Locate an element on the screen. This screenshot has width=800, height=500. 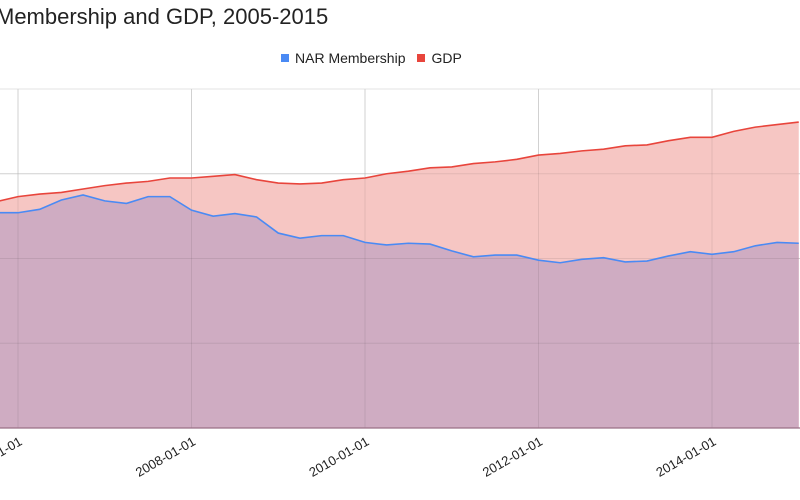
legend-label-gdp: GDP is located at coordinates (446, 58).